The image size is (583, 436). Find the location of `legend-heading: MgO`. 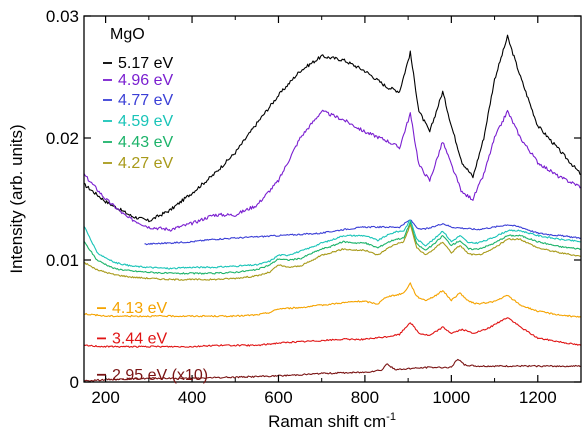

legend-heading: MgO is located at coordinates (127, 34).